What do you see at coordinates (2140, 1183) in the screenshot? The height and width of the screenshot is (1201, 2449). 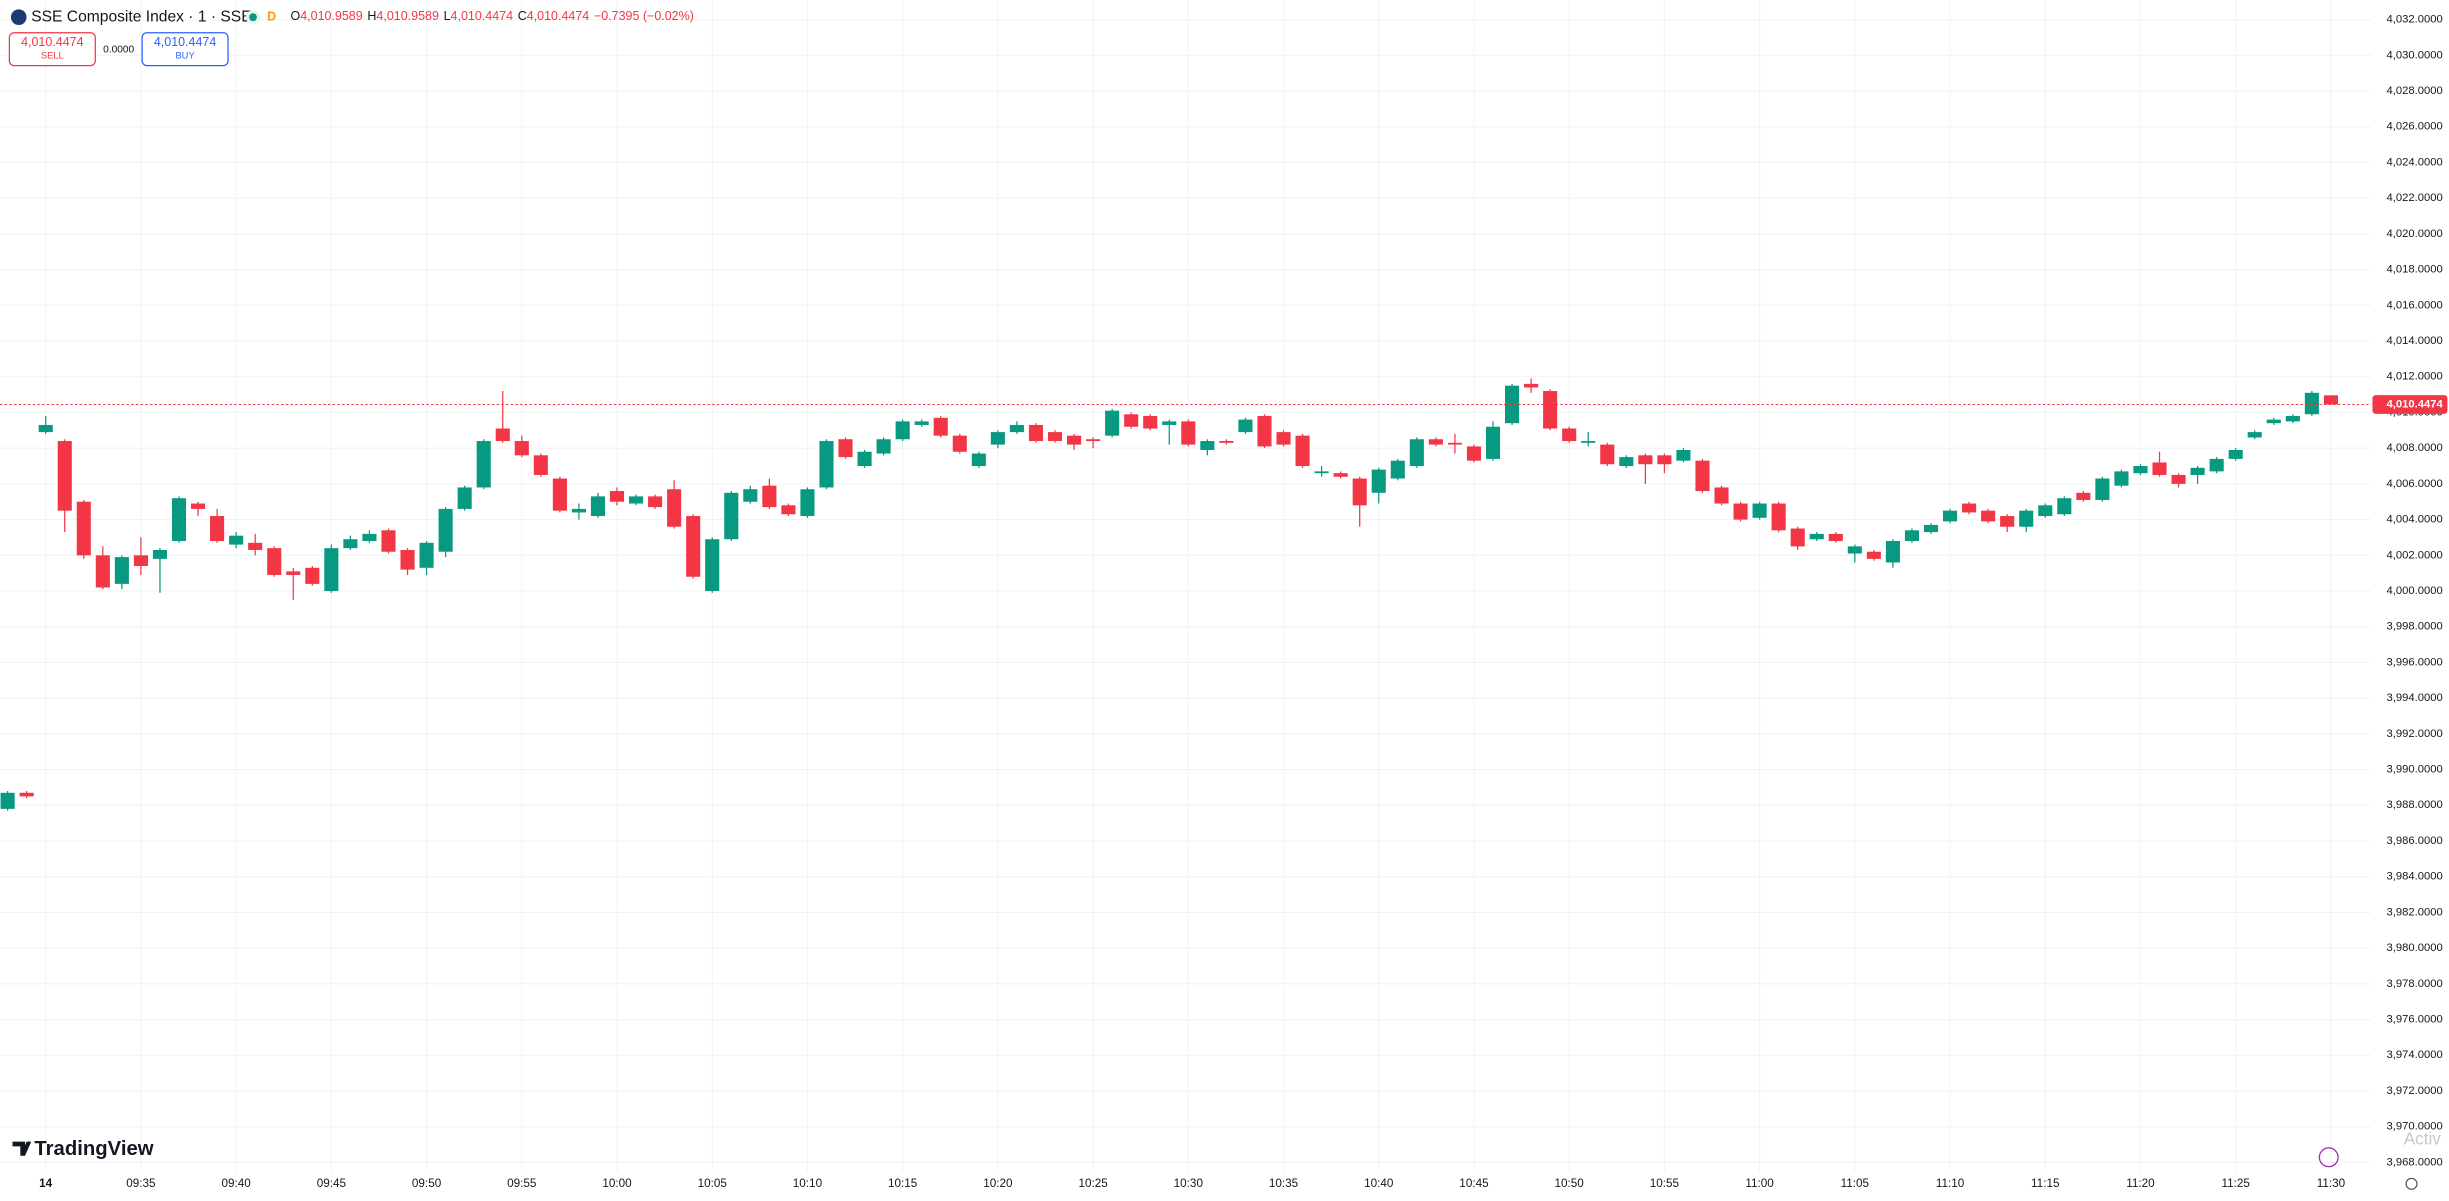 I see `x-tick-label: 11:20` at bounding box center [2140, 1183].